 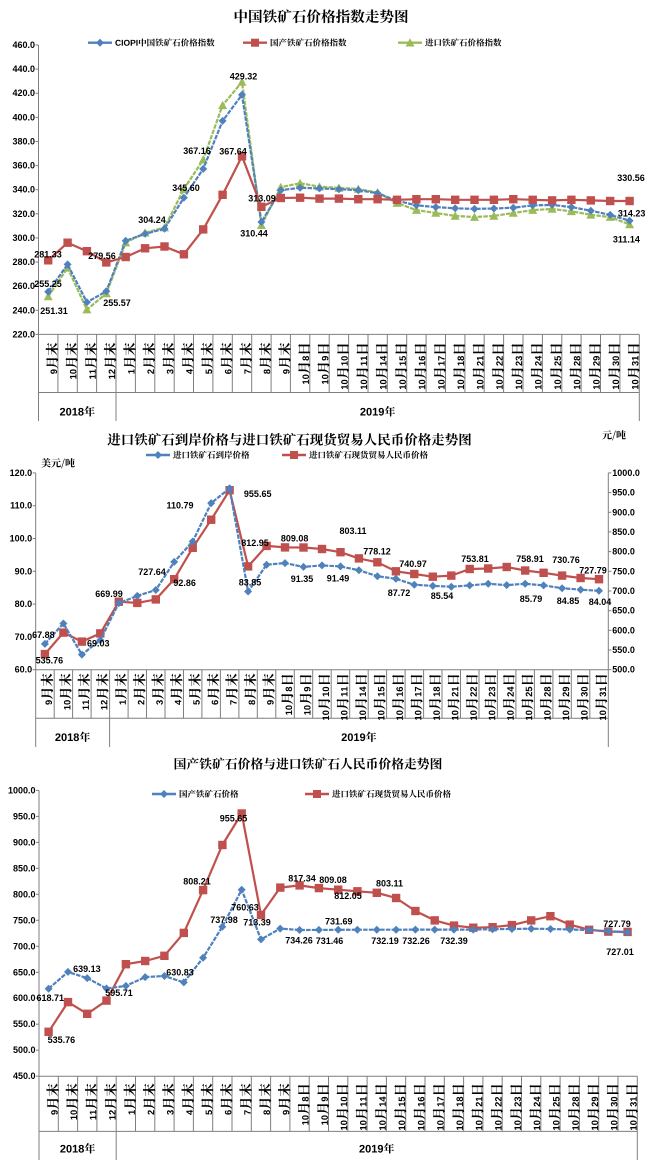 I want to click on svg-text: 630.83, so click(x=180, y=973).